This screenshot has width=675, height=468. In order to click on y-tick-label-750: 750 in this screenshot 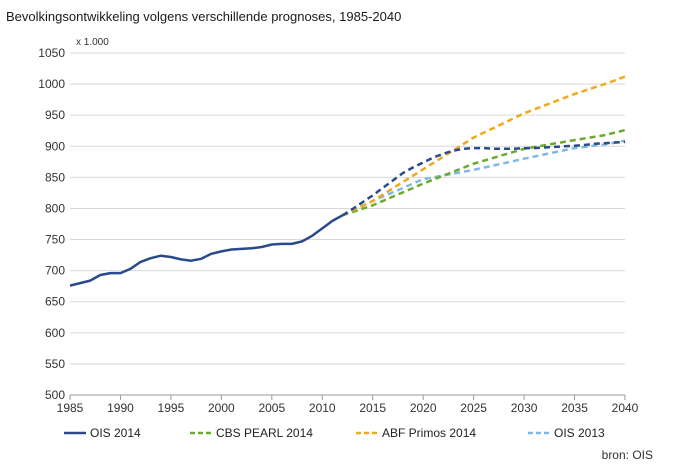, I will do `click(55, 240)`.